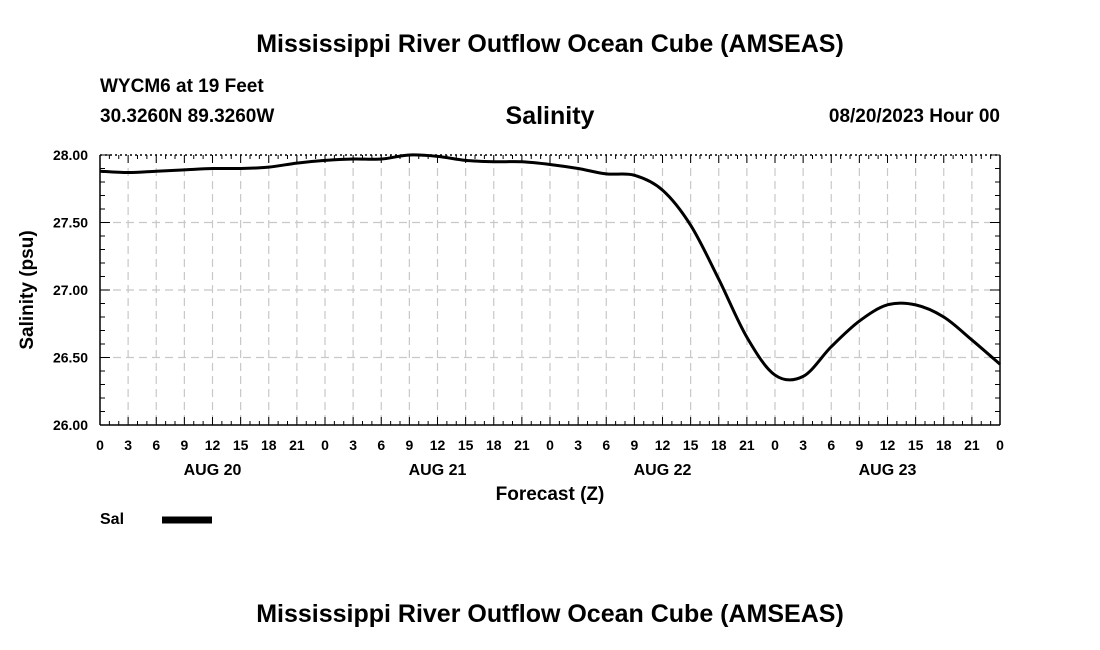  What do you see at coordinates (187, 116) in the screenshot?
I see `coordinates-label: 30.3260N 89.3260W` at bounding box center [187, 116].